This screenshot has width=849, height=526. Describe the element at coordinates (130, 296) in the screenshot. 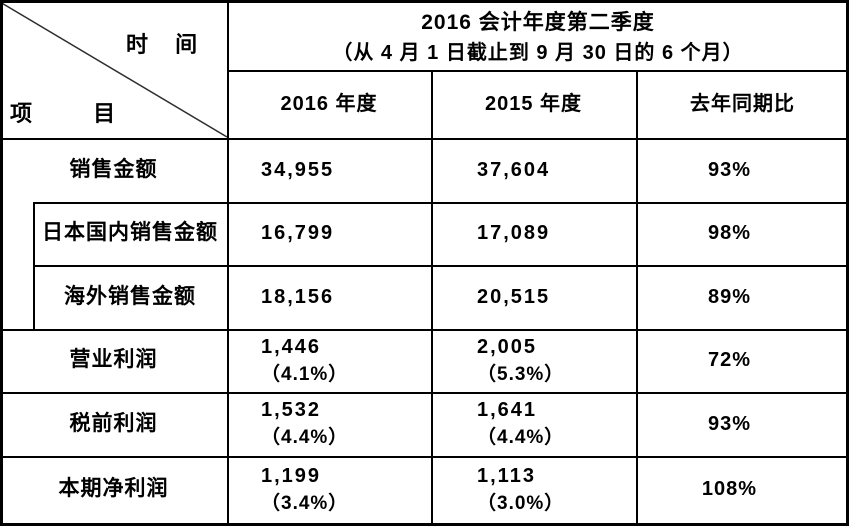

I see `row-label-overseas-sales: 海外销售金额` at that location.